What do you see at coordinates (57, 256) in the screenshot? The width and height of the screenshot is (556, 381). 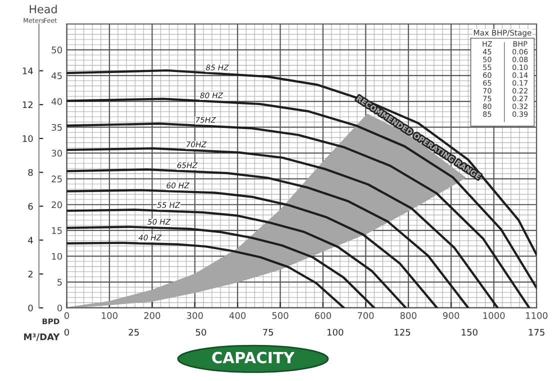 I see `y-tick-label: 10` at bounding box center [57, 256].